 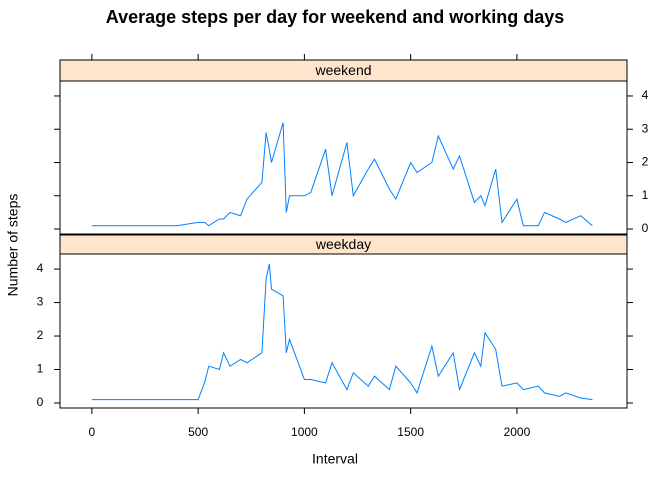 What do you see at coordinates (13, 245) in the screenshot?
I see `y-axis-label: Number of steps` at bounding box center [13, 245].